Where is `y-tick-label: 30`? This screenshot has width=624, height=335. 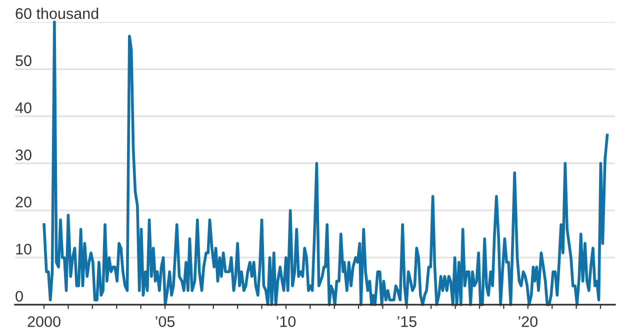 y-tick-label: 30 is located at coordinates (24, 155).